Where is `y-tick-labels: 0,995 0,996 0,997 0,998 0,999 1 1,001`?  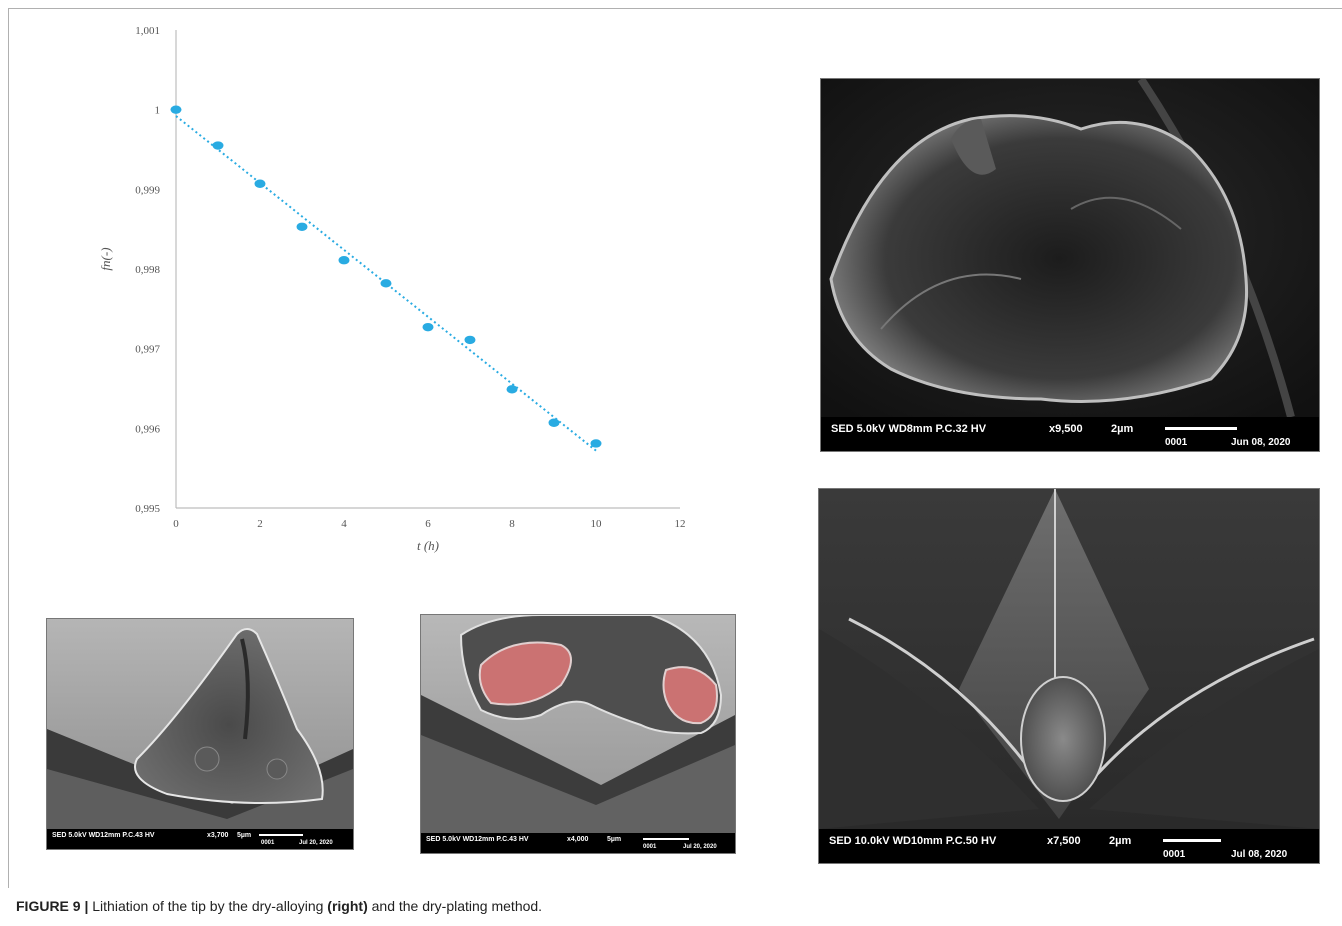 y-tick-labels: 0,995 0,996 0,997 0,998 0,999 1 1,001 is located at coordinates (147, 270).